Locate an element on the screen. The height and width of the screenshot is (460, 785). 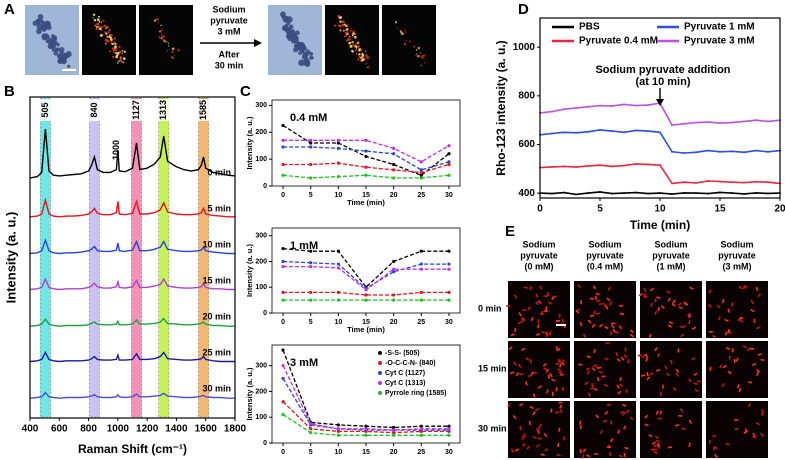
x-tick-label: 5 is located at coordinates (311, 452).